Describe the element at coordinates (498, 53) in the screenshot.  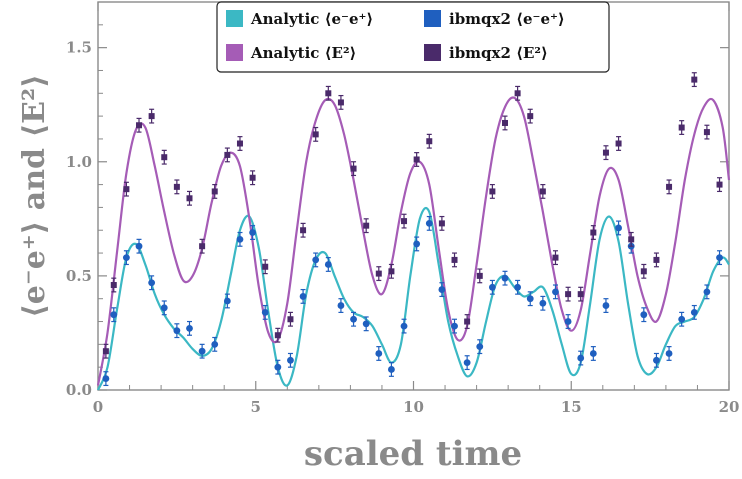
I see `legend-label-ibmqx2-e2: ibmqx2 ⟨E²⟩` at that location.